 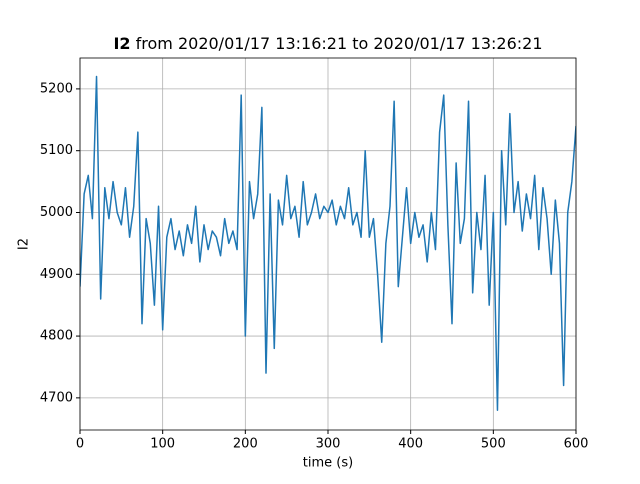 I want to click on y-tick-label: 5100, so click(x=56, y=150).